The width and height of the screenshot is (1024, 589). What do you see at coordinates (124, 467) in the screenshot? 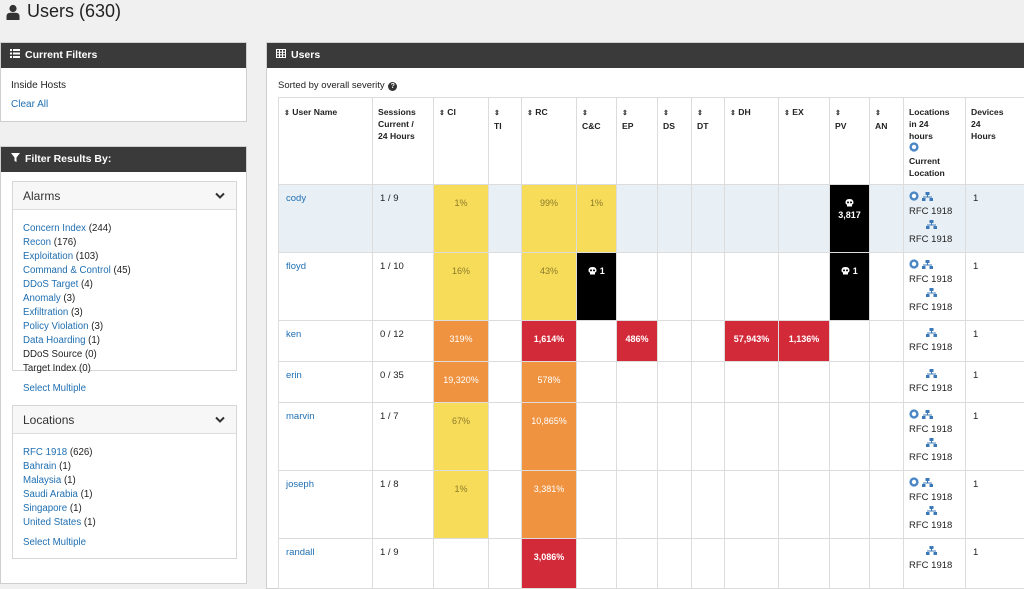
I see `location-filter-item: Bahrain (1)` at bounding box center [124, 467].